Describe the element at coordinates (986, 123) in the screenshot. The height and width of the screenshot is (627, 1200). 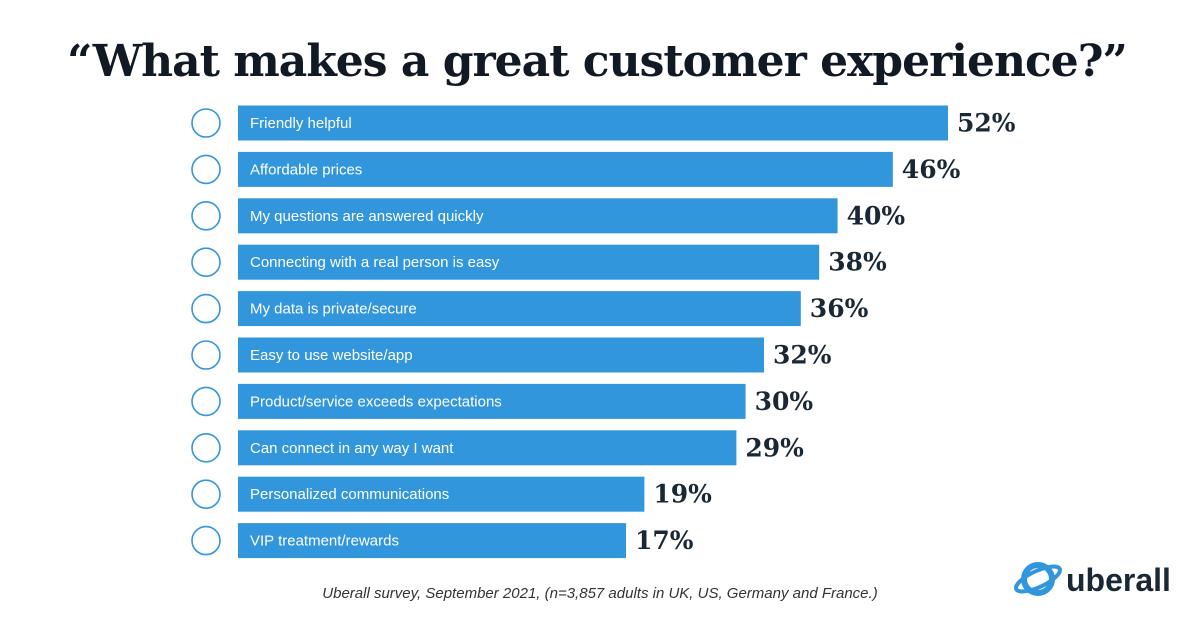
I see `value-label: 52%` at that location.